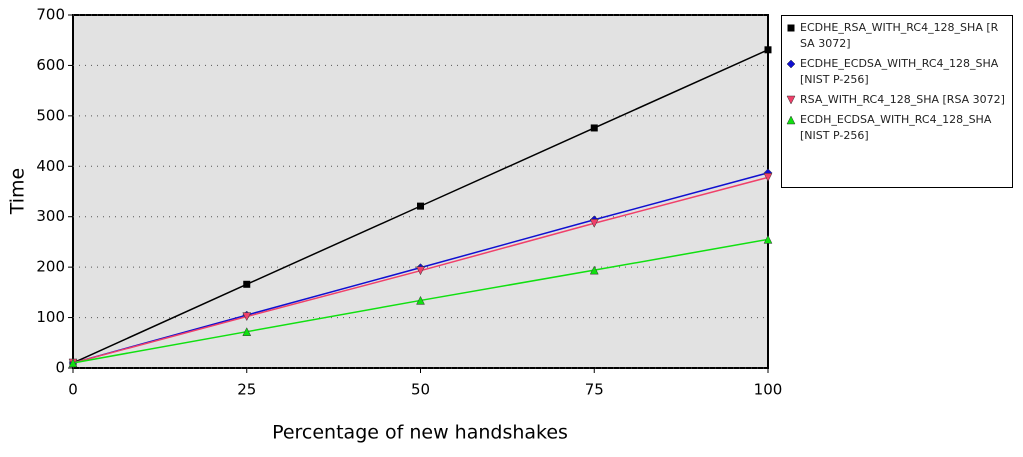  What do you see at coordinates (50, 65) in the screenshot?
I see `y-tick-label: 600` at bounding box center [50, 65].